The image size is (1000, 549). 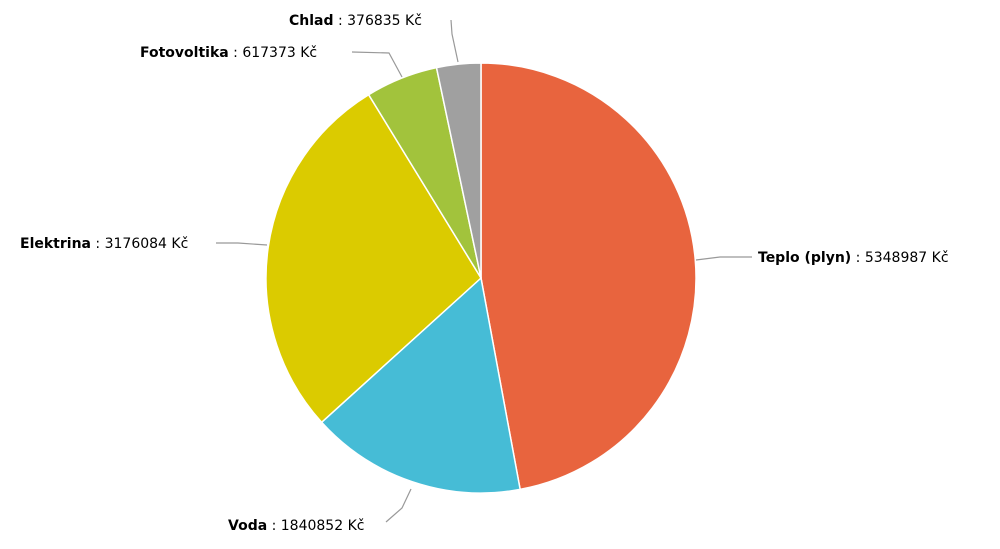 What do you see at coordinates (55, 244) in the screenshot?
I see `slice-label-name: Elektrina` at bounding box center [55, 244].